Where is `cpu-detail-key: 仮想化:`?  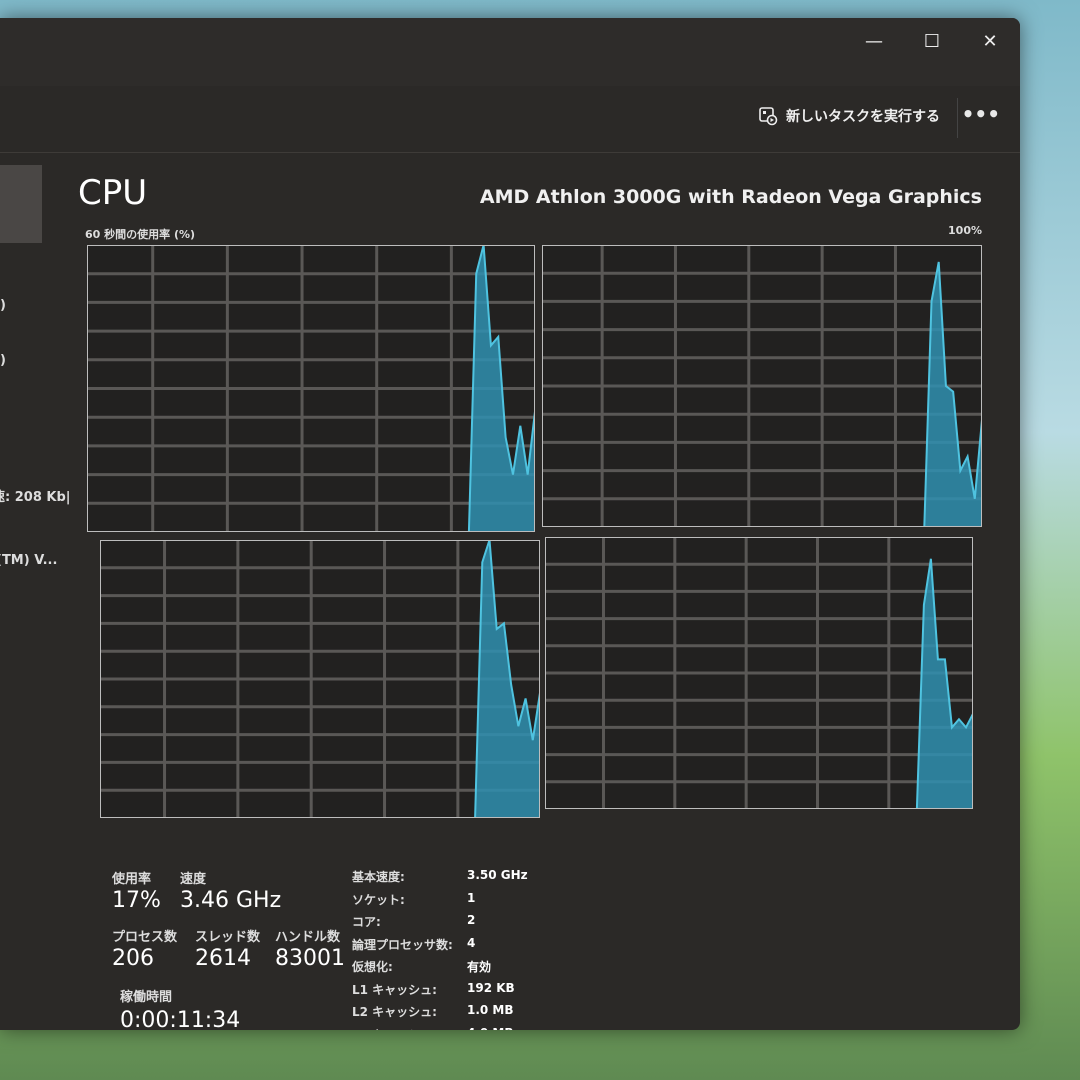
cpu-detail-key: 仮想化: is located at coordinates (372, 967).